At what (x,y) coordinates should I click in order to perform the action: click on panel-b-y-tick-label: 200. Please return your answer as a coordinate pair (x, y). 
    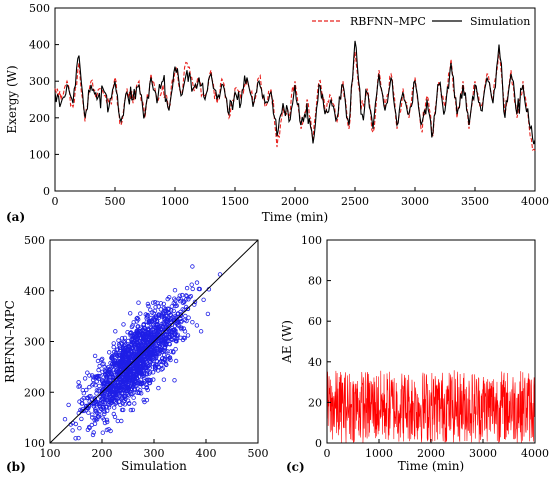
    Looking at the image, I should click on (34, 392).